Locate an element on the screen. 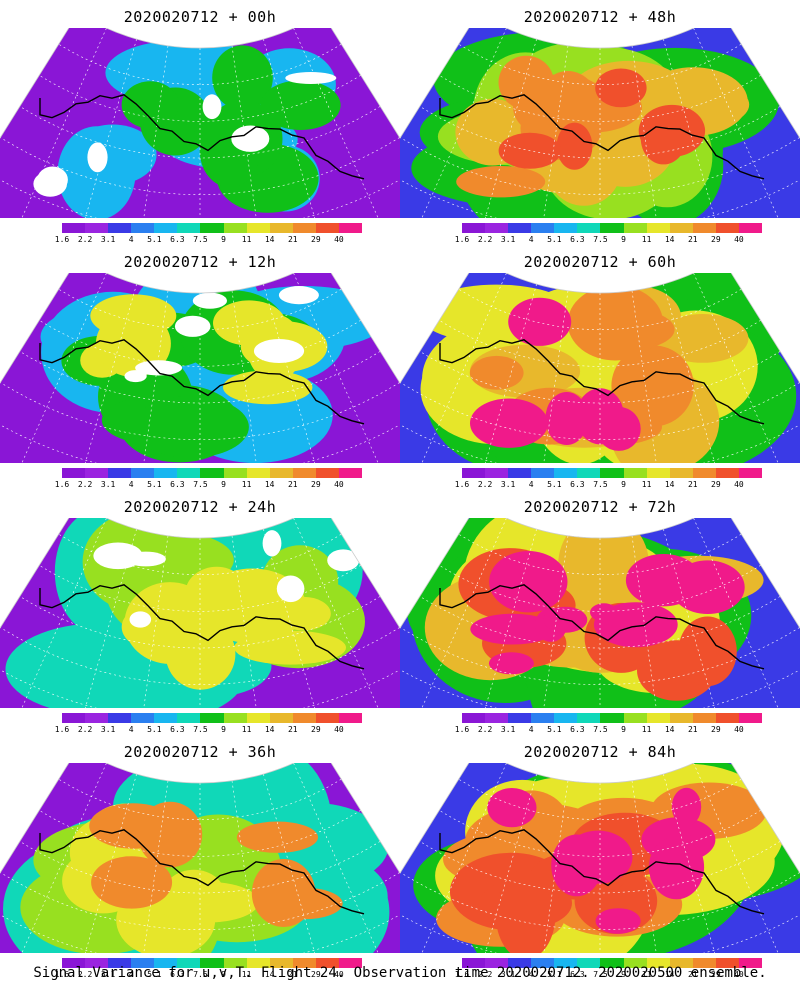 This screenshot has height=1000, width=800. map-border is located at coordinates (200, 83).